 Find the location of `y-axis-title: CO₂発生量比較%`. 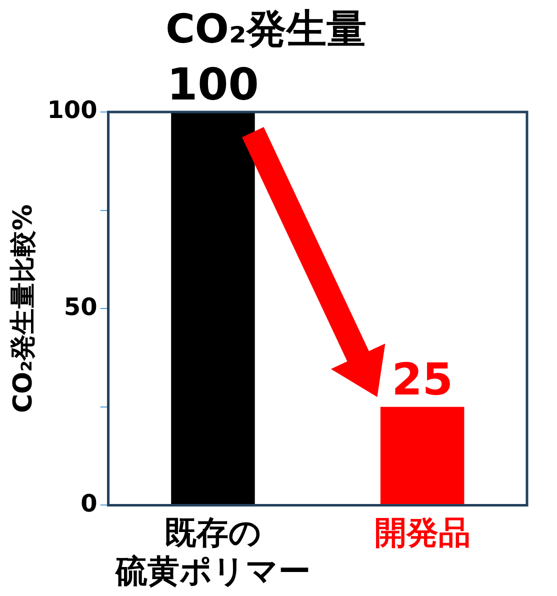

y-axis-title: CO₂発生量比較% is located at coordinates (23, 308).